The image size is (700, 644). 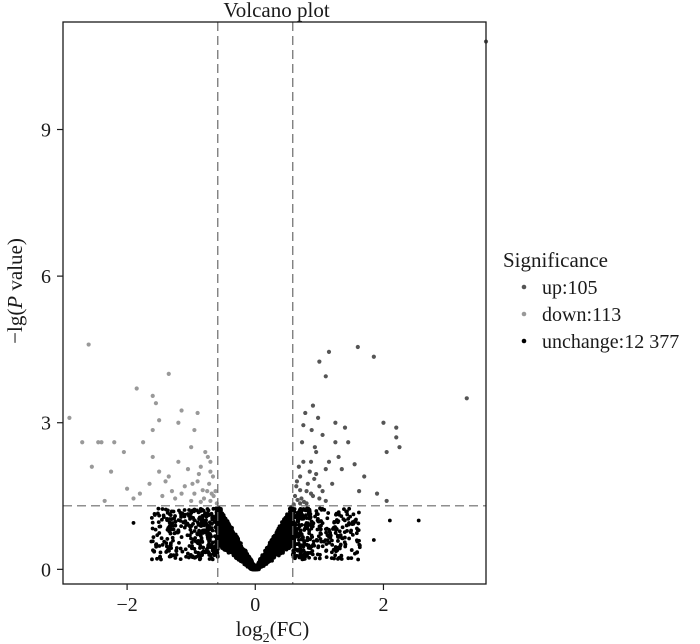 I want to click on x-tick-label: −2, so click(x=126, y=605).